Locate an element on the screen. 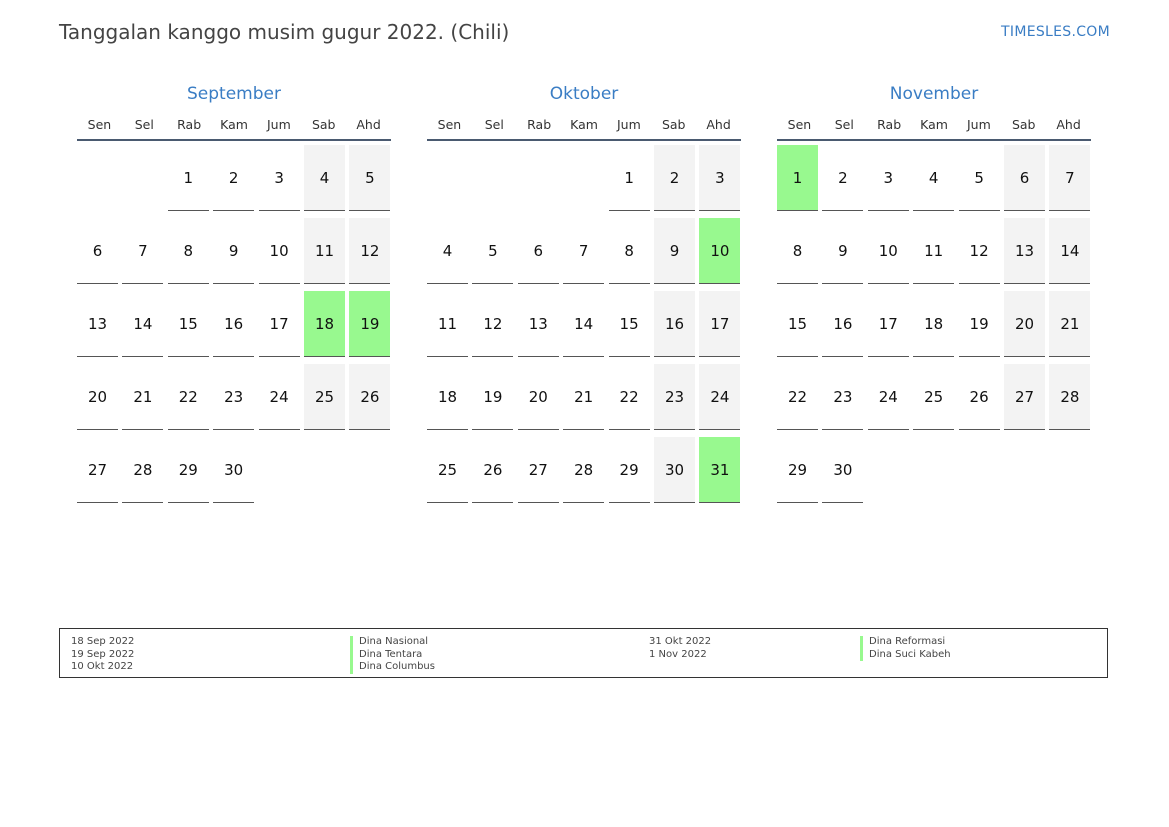  legend-date: 10 Okt 2022 is located at coordinates (102, 666).